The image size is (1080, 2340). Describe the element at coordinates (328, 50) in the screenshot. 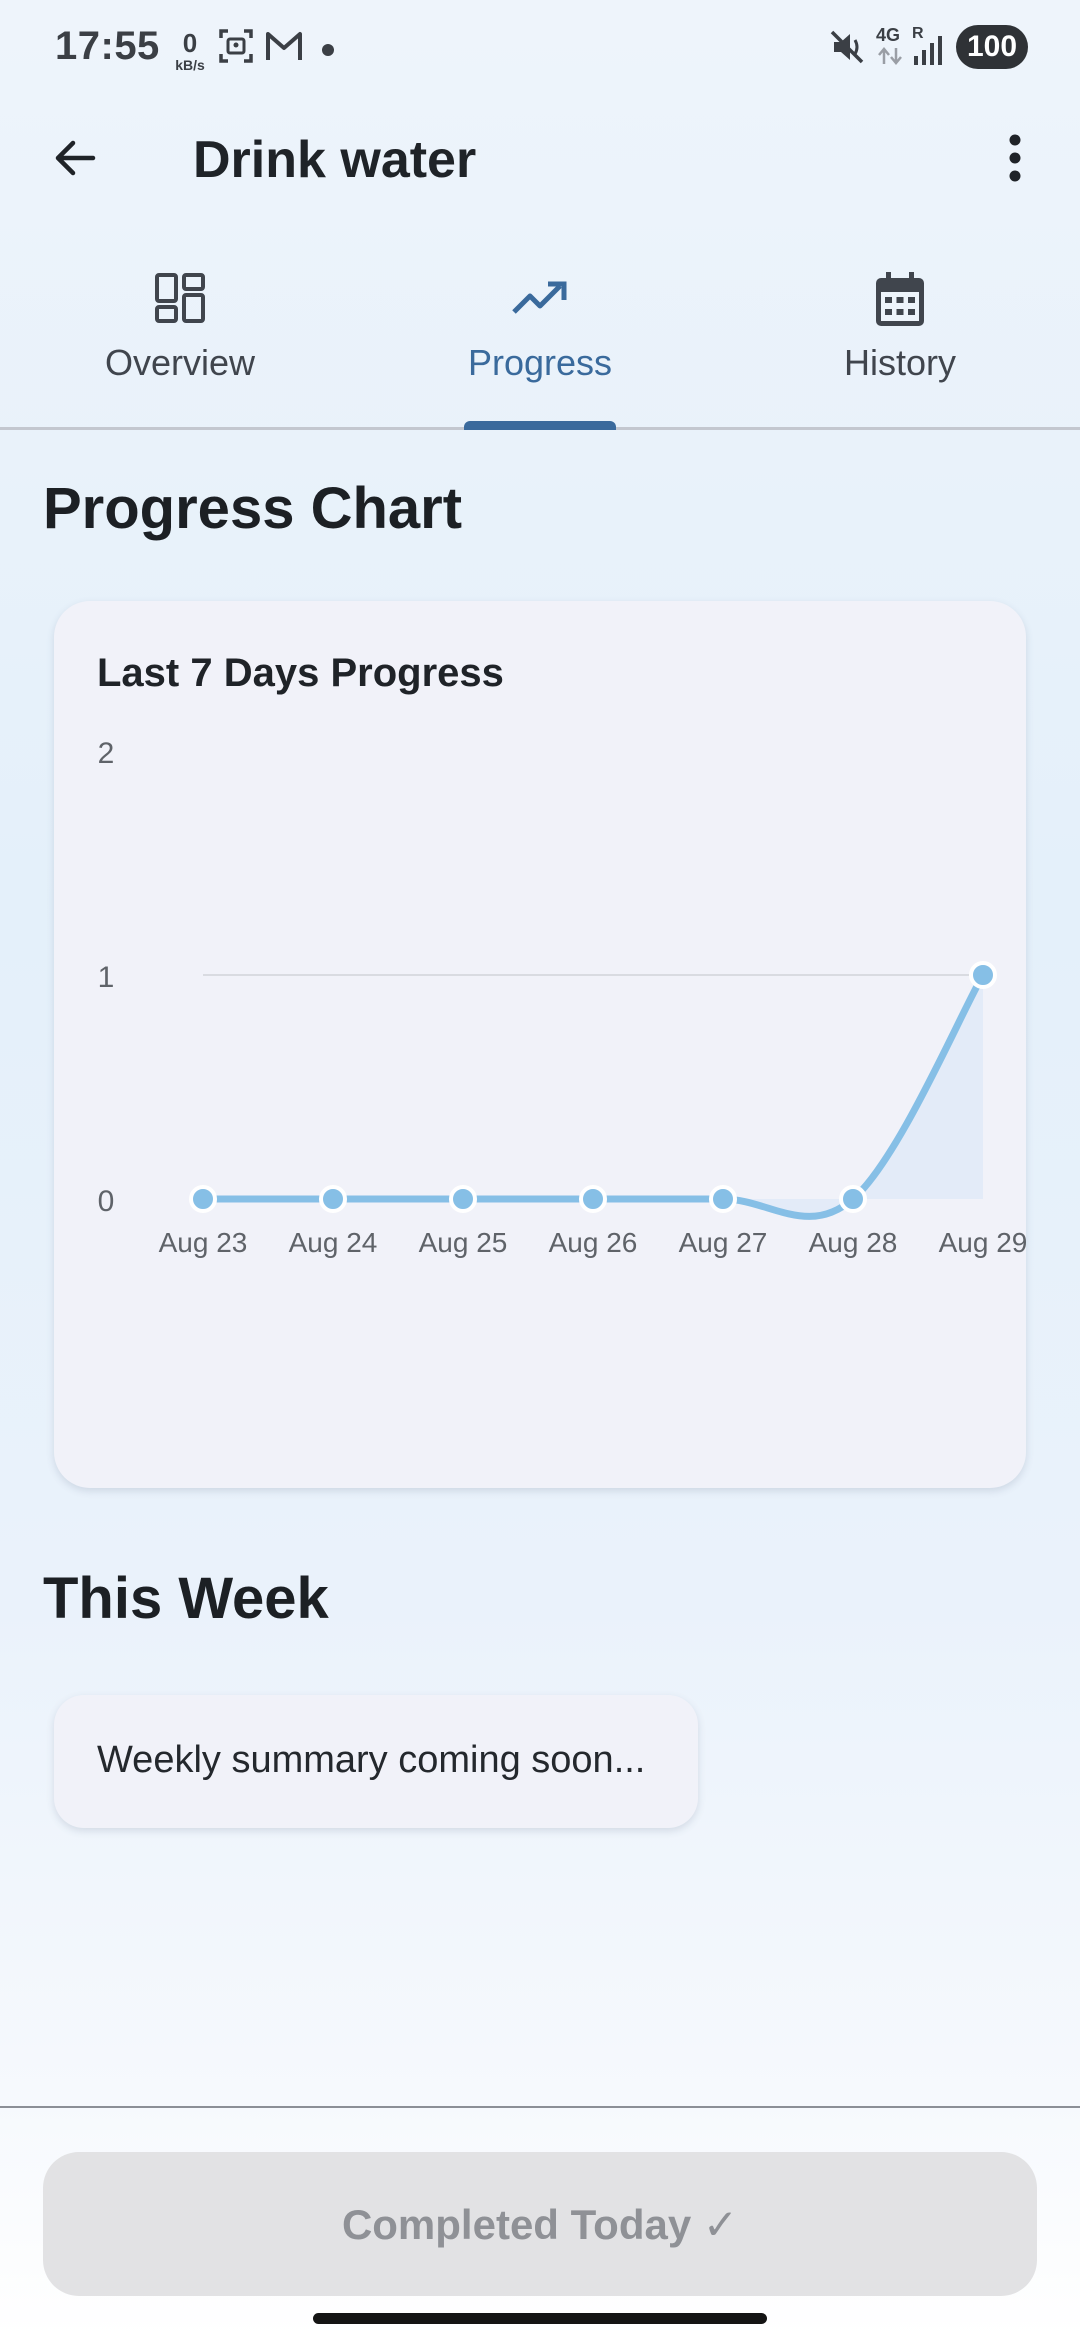

I see `notification-dot-icon` at that location.